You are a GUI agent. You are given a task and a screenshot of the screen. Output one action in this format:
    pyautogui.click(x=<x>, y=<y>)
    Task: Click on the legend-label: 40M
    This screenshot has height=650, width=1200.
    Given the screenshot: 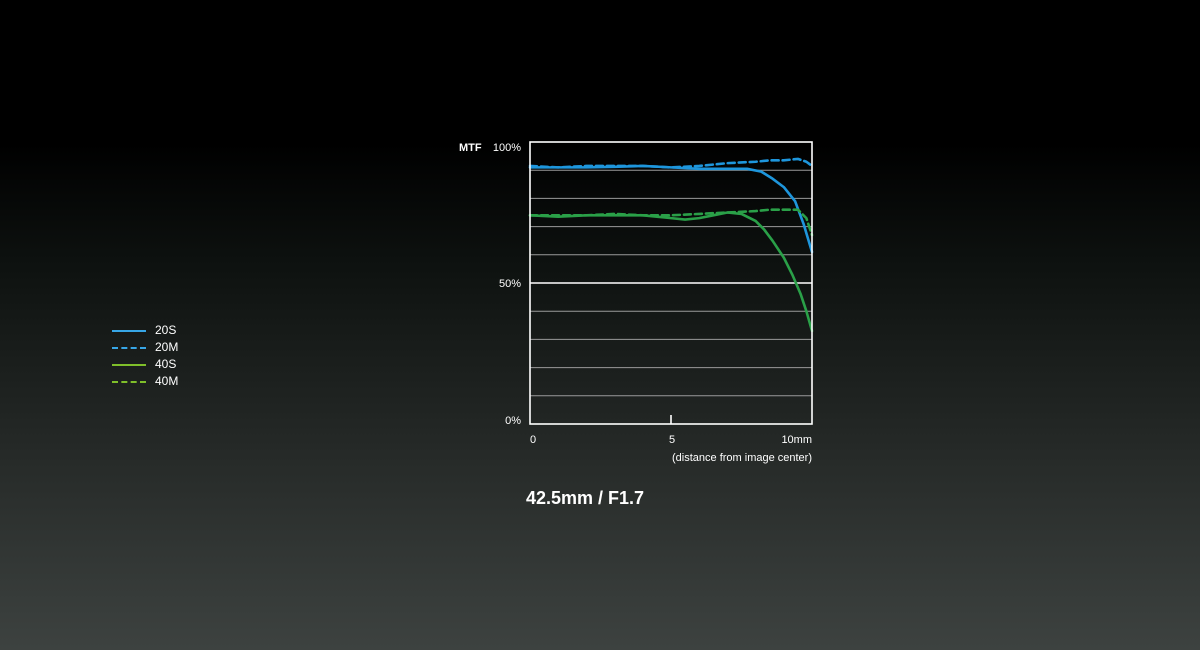 What is the action you would take?
    pyautogui.click(x=167, y=381)
    